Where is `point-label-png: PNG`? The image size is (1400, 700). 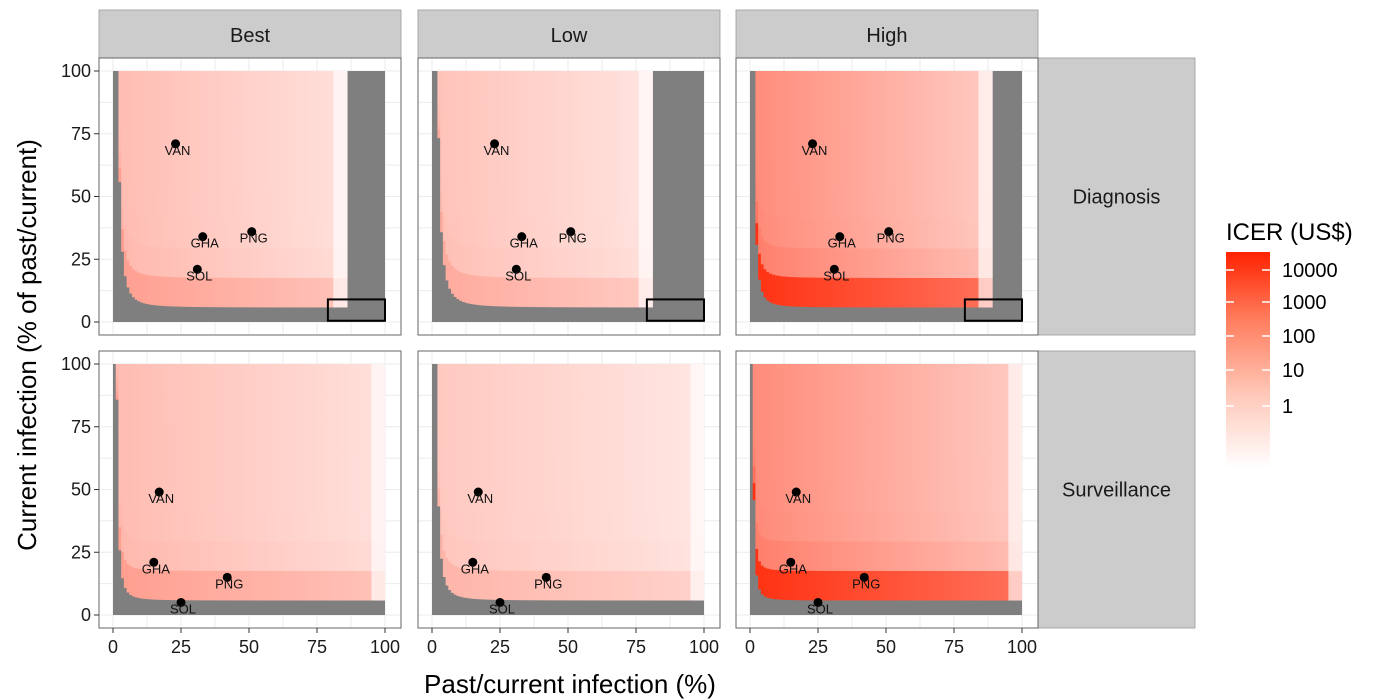
point-label-png: PNG is located at coordinates (573, 238).